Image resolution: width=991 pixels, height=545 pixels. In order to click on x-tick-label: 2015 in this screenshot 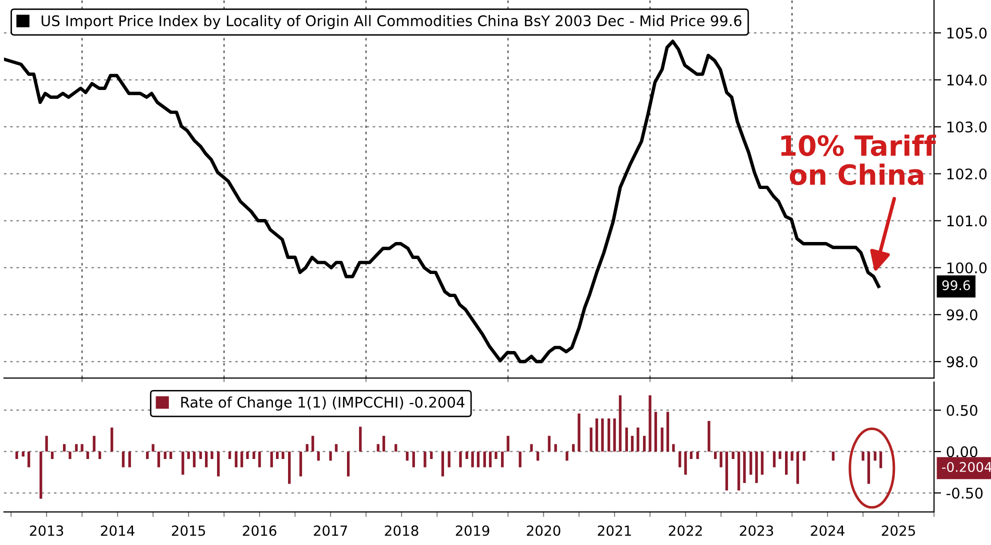, I will do `click(189, 530)`.